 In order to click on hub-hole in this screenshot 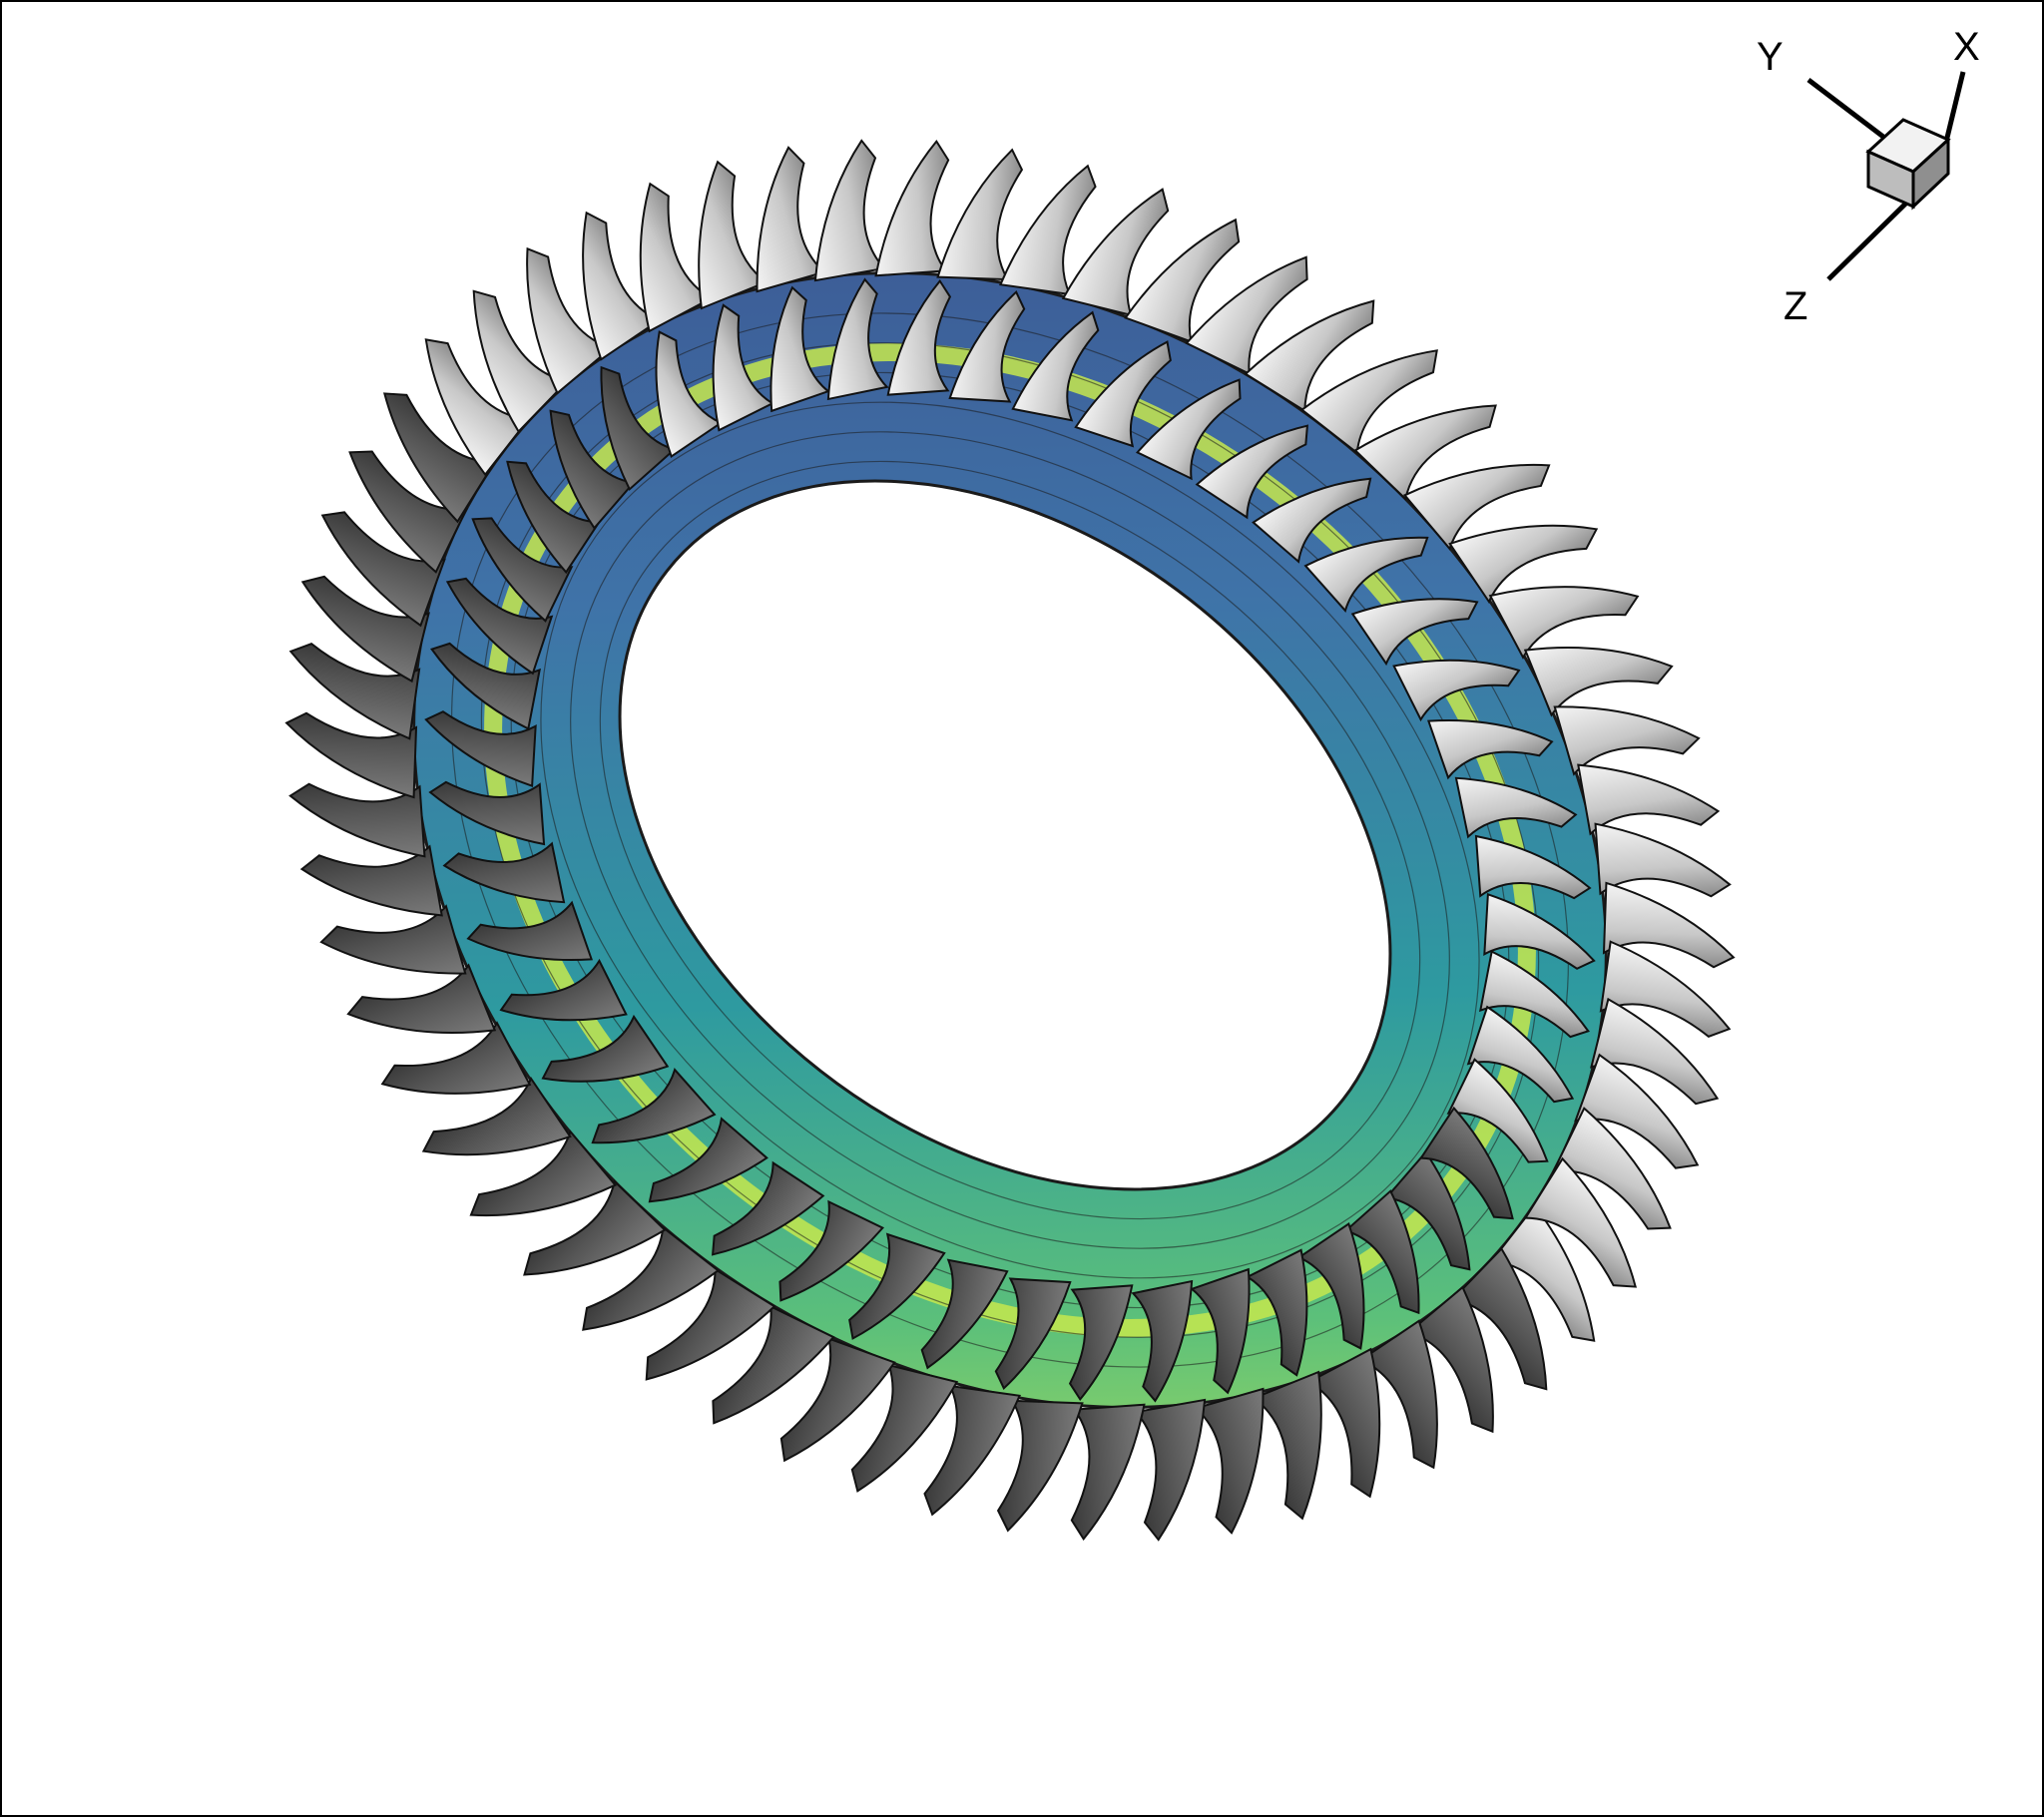, I will do `click(1005, 835)`.